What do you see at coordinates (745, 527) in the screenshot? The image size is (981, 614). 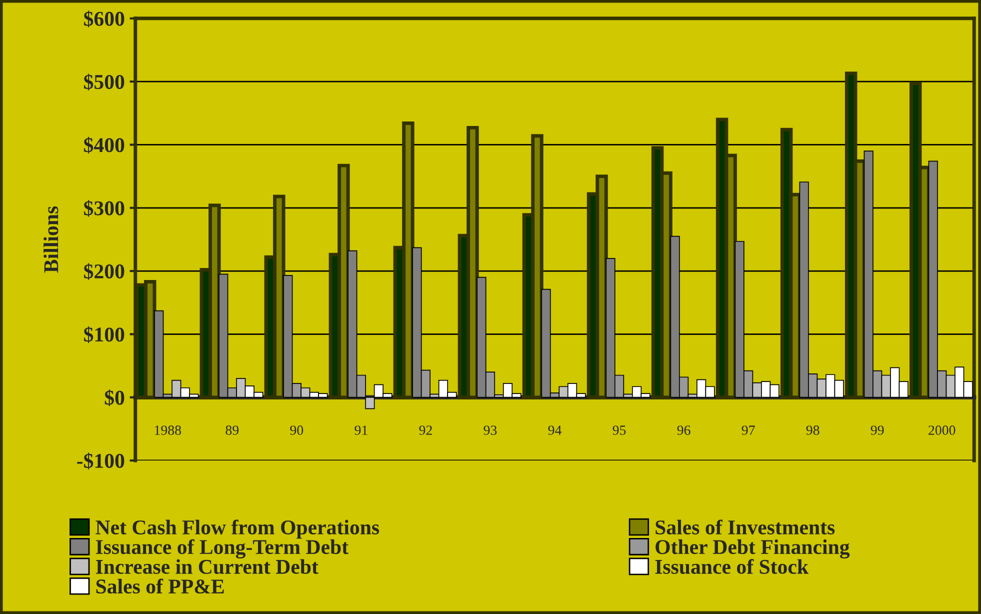 I see `legend-label: Sales of Investments` at bounding box center [745, 527].